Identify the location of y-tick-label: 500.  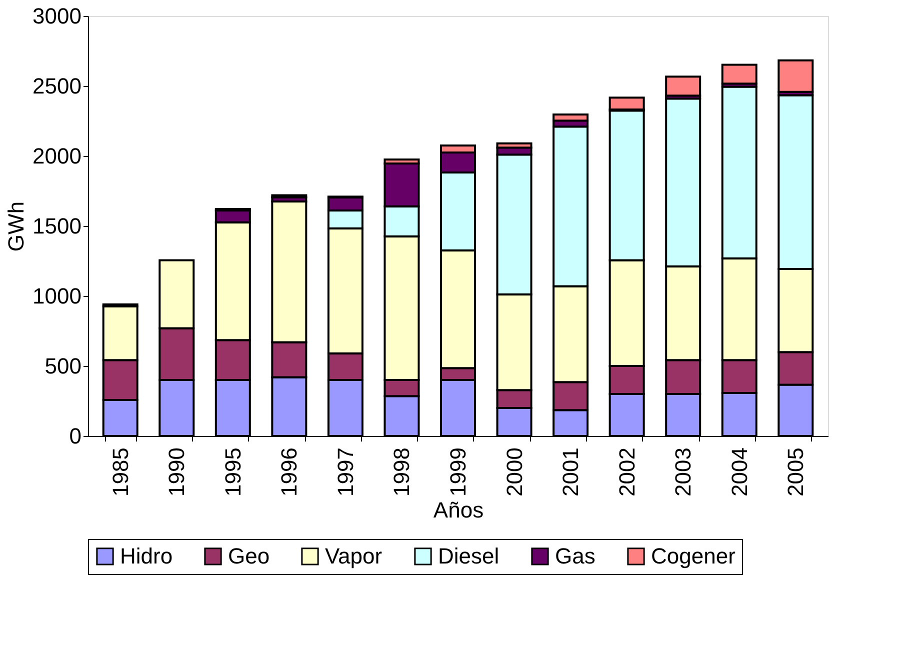
(63, 366).